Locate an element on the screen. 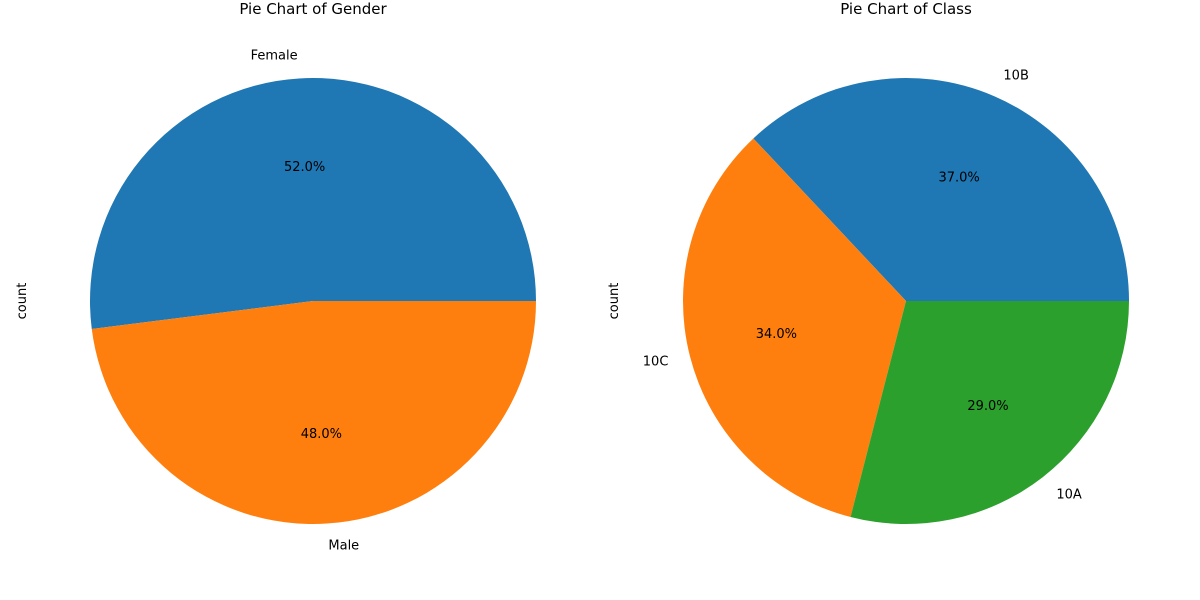  gender-slice-label-male: Male is located at coordinates (343, 545).